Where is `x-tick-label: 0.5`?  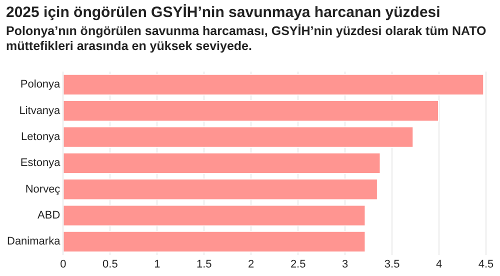
x-tick-label: 0.5 is located at coordinates (110, 264).